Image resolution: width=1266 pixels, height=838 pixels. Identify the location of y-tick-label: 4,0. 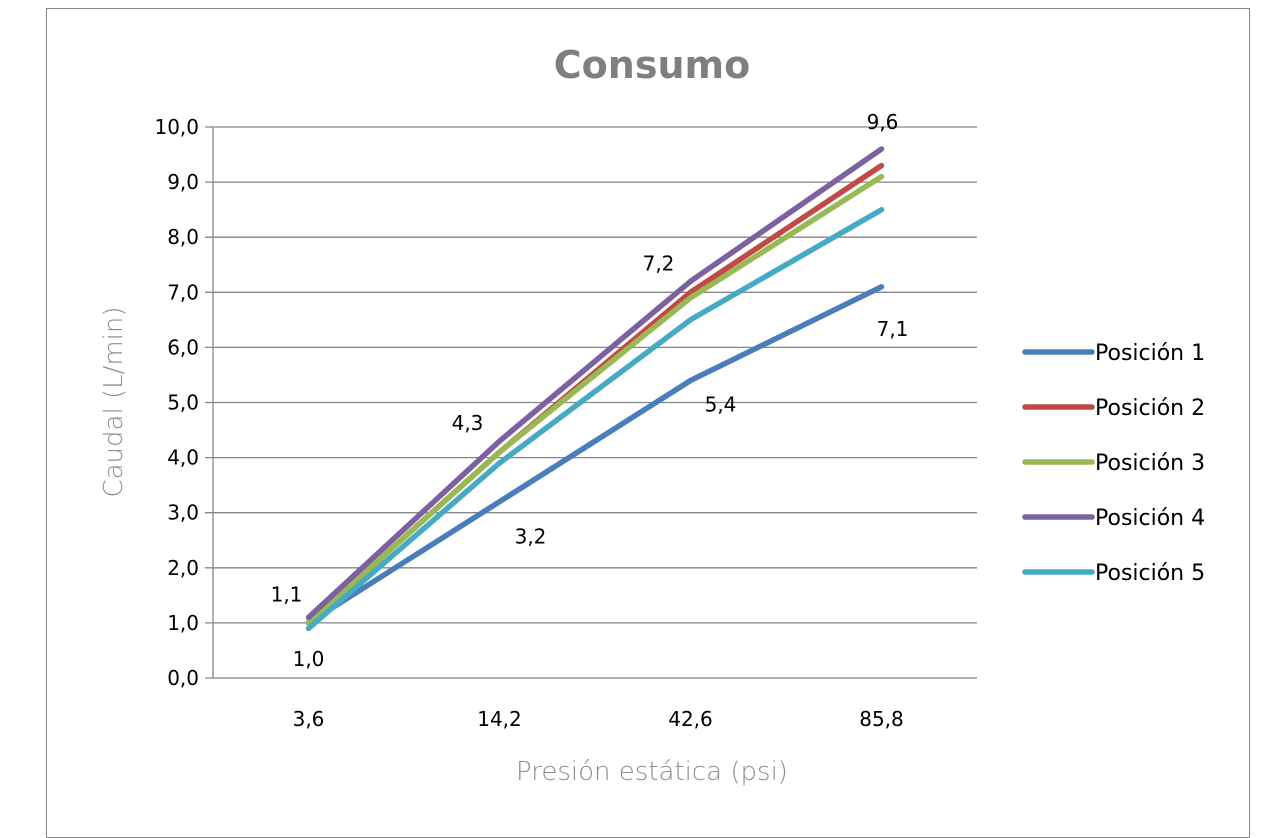
(183, 458).